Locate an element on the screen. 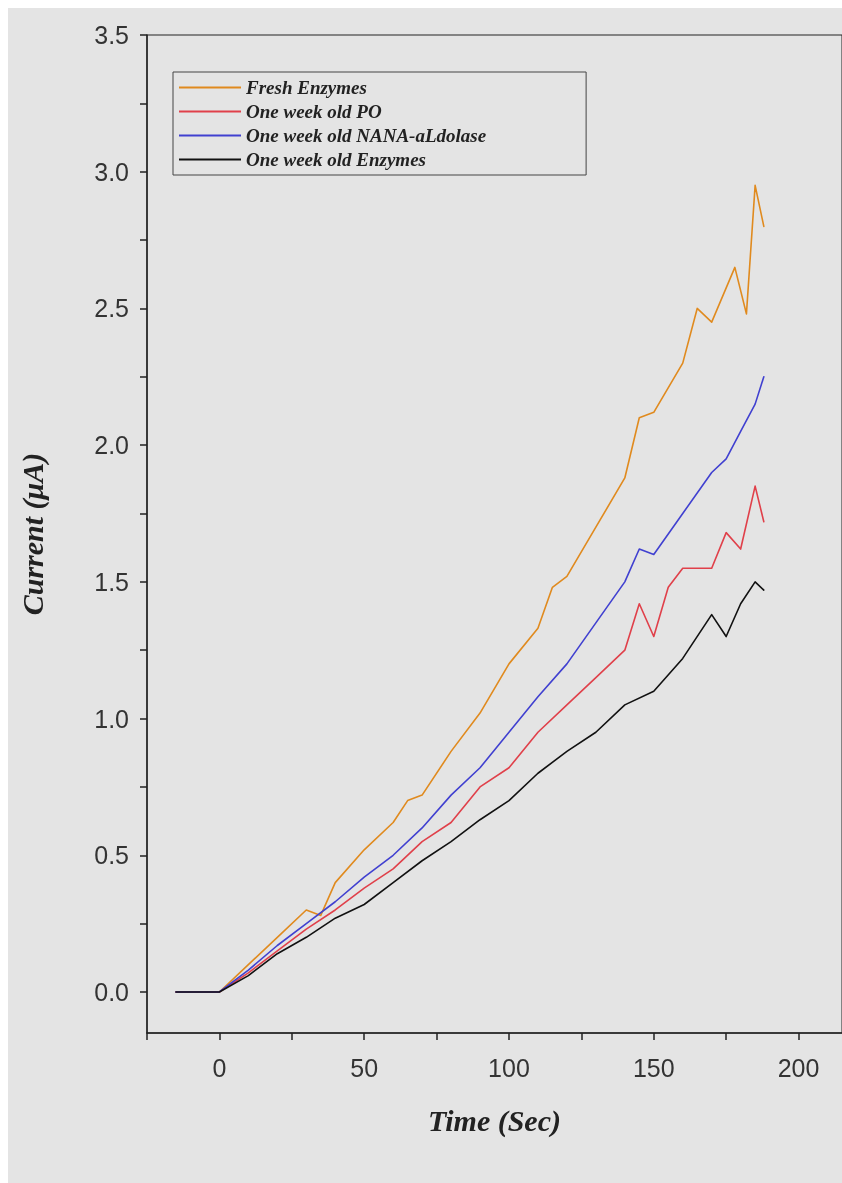 This screenshot has height=1183, width=842. y-tick-label: 3.0 is located at coordinates (111, 171).